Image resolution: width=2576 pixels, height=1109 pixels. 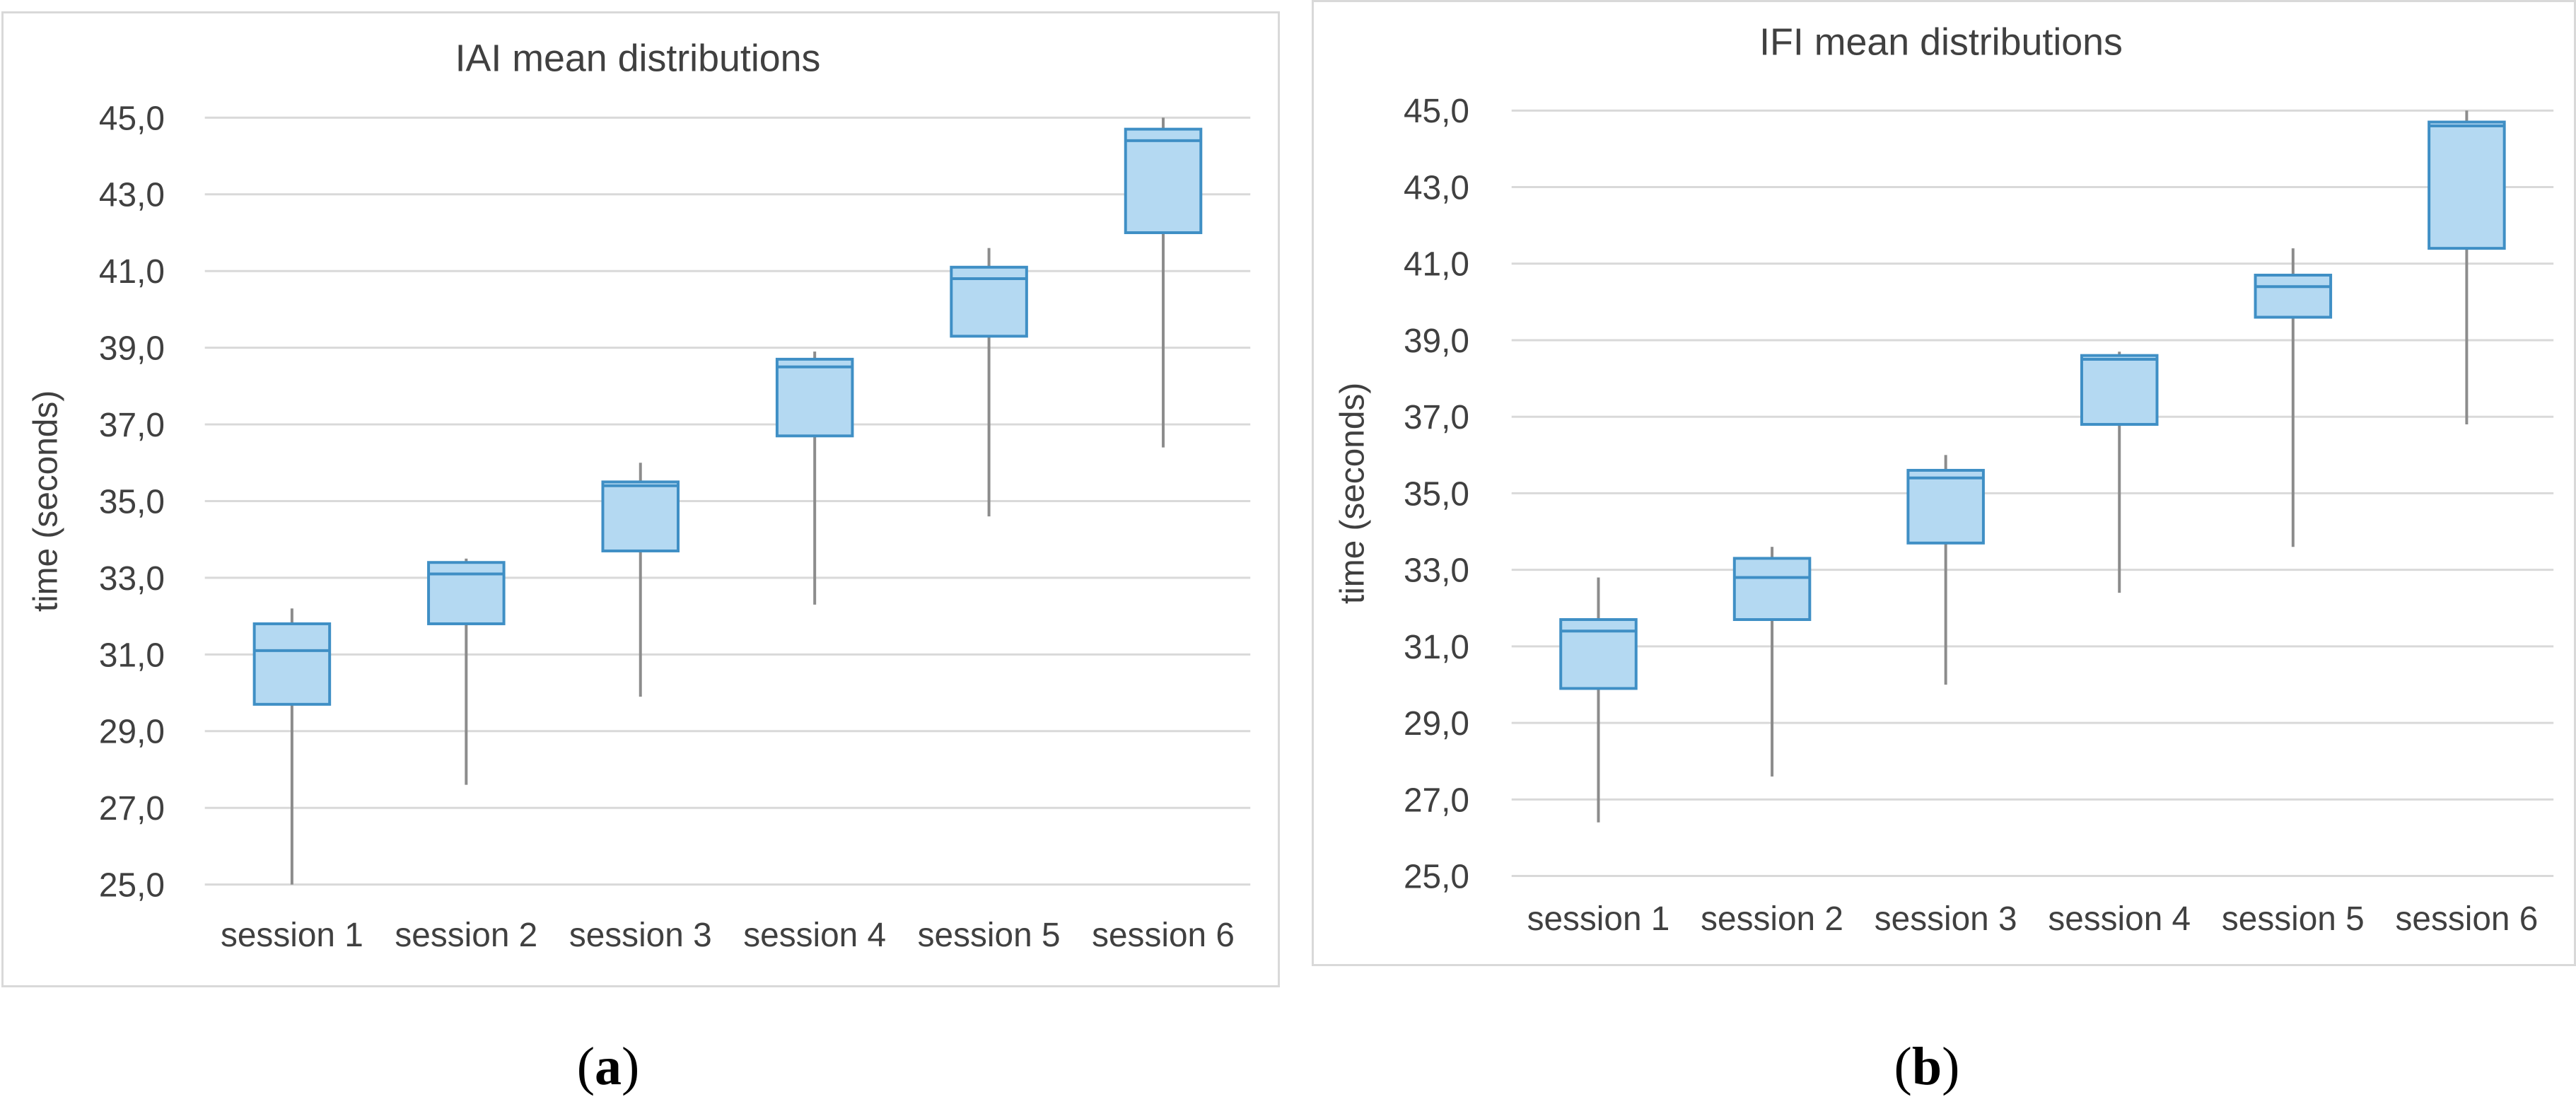 I want to click on chart-b-y-tick-label: 41,0, so click(x=1436, y=265).